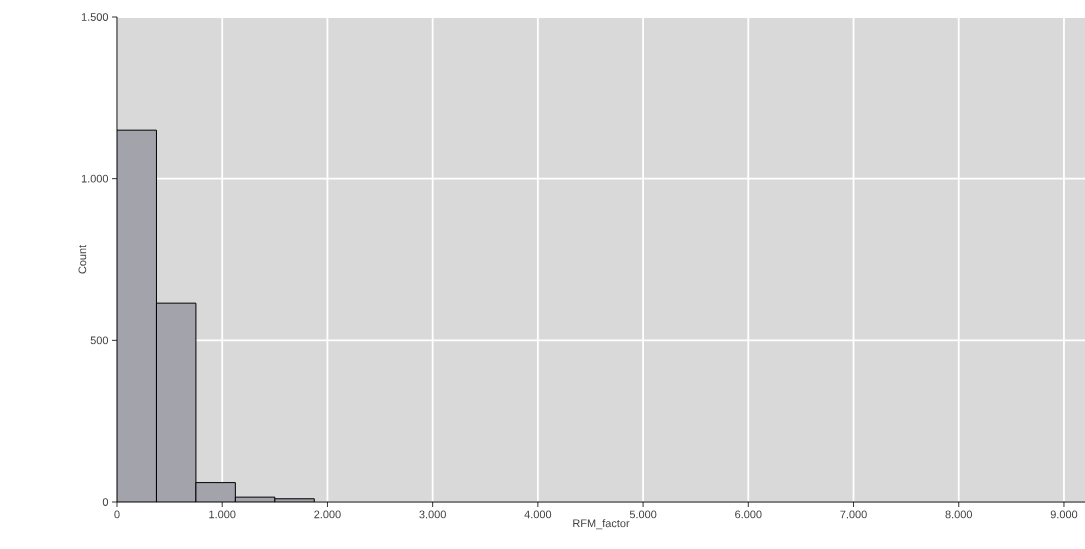 The image size is (1085, 549). What do you see at coordinates (95, 178) in the screenshot?
I see `y-tick-label: 1.000` at bounding box center [95, 178].